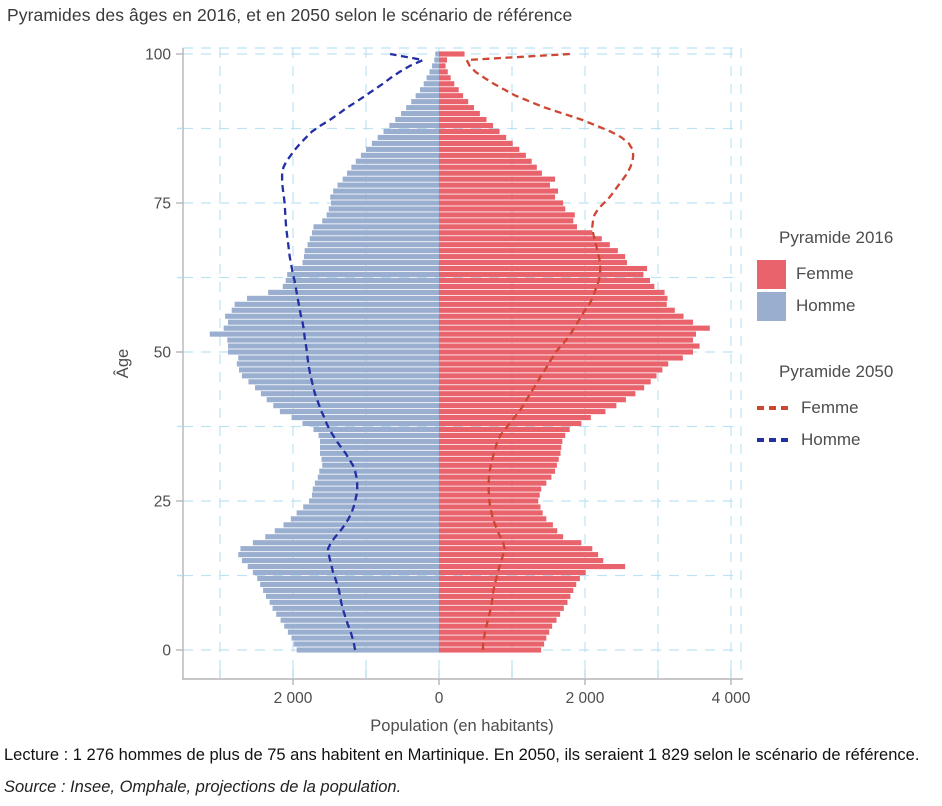  I want to click on legend-label-femme-2016: Femme, so click(825, 273).